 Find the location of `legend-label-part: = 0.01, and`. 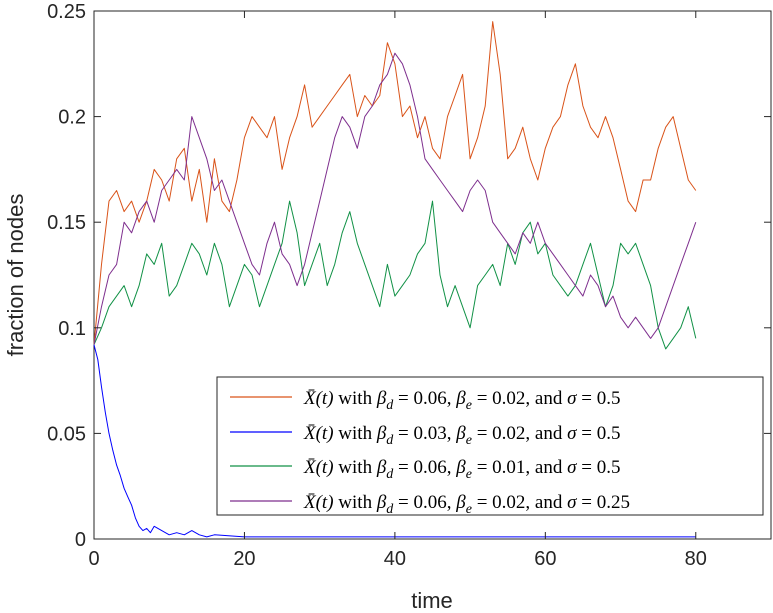

legend-label-part: = 0.01, and is located at coordinates (519, 467).